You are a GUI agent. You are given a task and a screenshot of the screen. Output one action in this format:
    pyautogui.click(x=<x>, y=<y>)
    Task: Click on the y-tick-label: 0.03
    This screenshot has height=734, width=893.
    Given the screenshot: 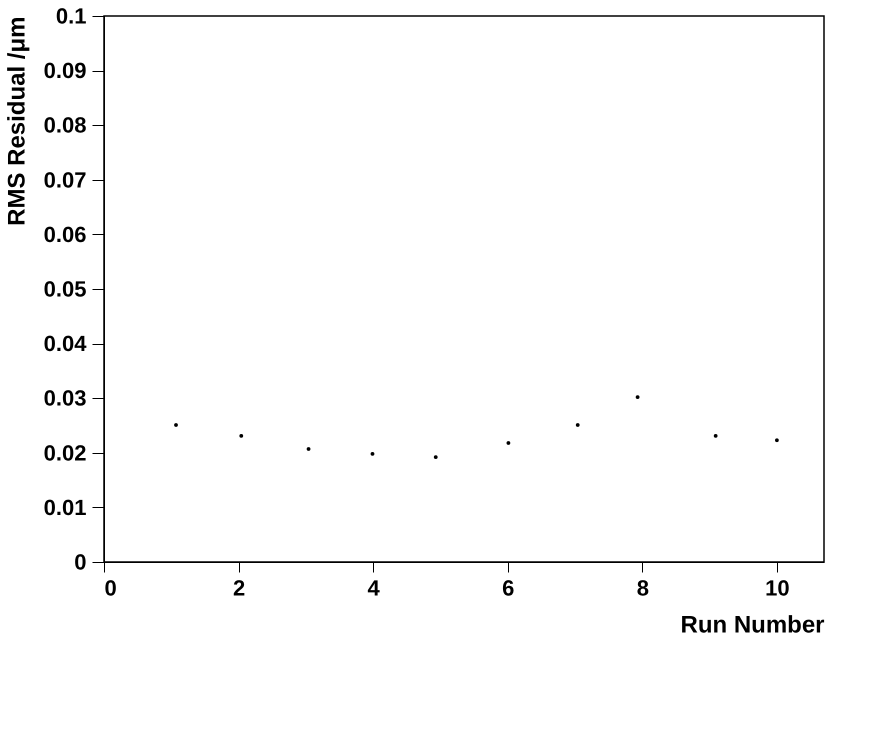 What is the action you would take?
    pyautogui.click(x=65, y=398)
    